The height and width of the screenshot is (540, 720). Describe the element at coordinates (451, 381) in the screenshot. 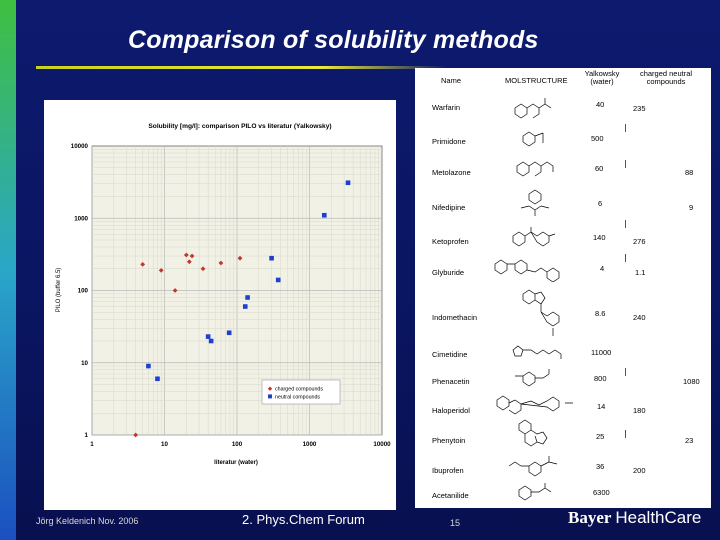

I see `row-name: Phenacetin` at that location.